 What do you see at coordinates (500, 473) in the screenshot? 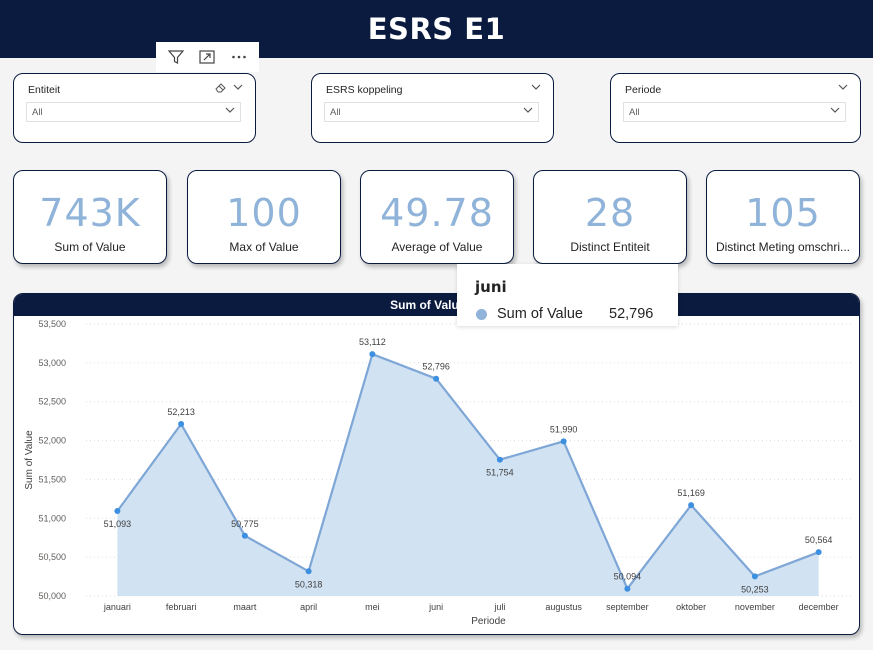
I see `data-label: 51,754` at bounding box center [500, 473].